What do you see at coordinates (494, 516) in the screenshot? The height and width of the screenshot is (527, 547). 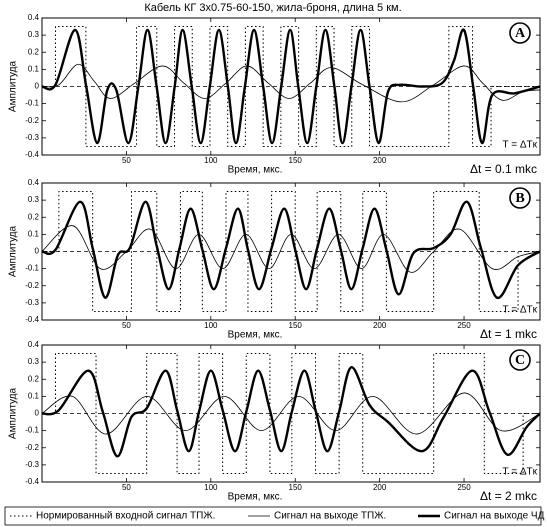 I see `legend-label: Сигнал на выходе ЧД` at bounding box center [494, 516].